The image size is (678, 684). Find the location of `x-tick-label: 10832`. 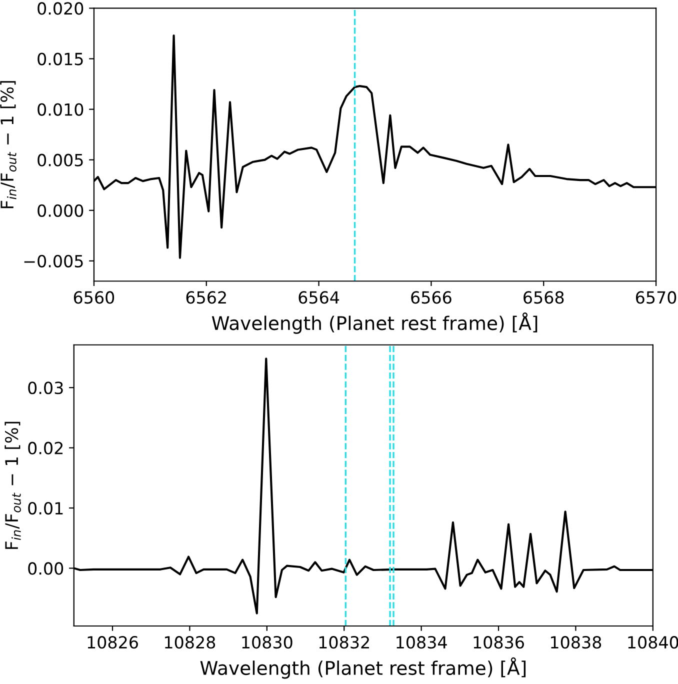

x-tick-label: 10832 is located at coordinates (344, 642).